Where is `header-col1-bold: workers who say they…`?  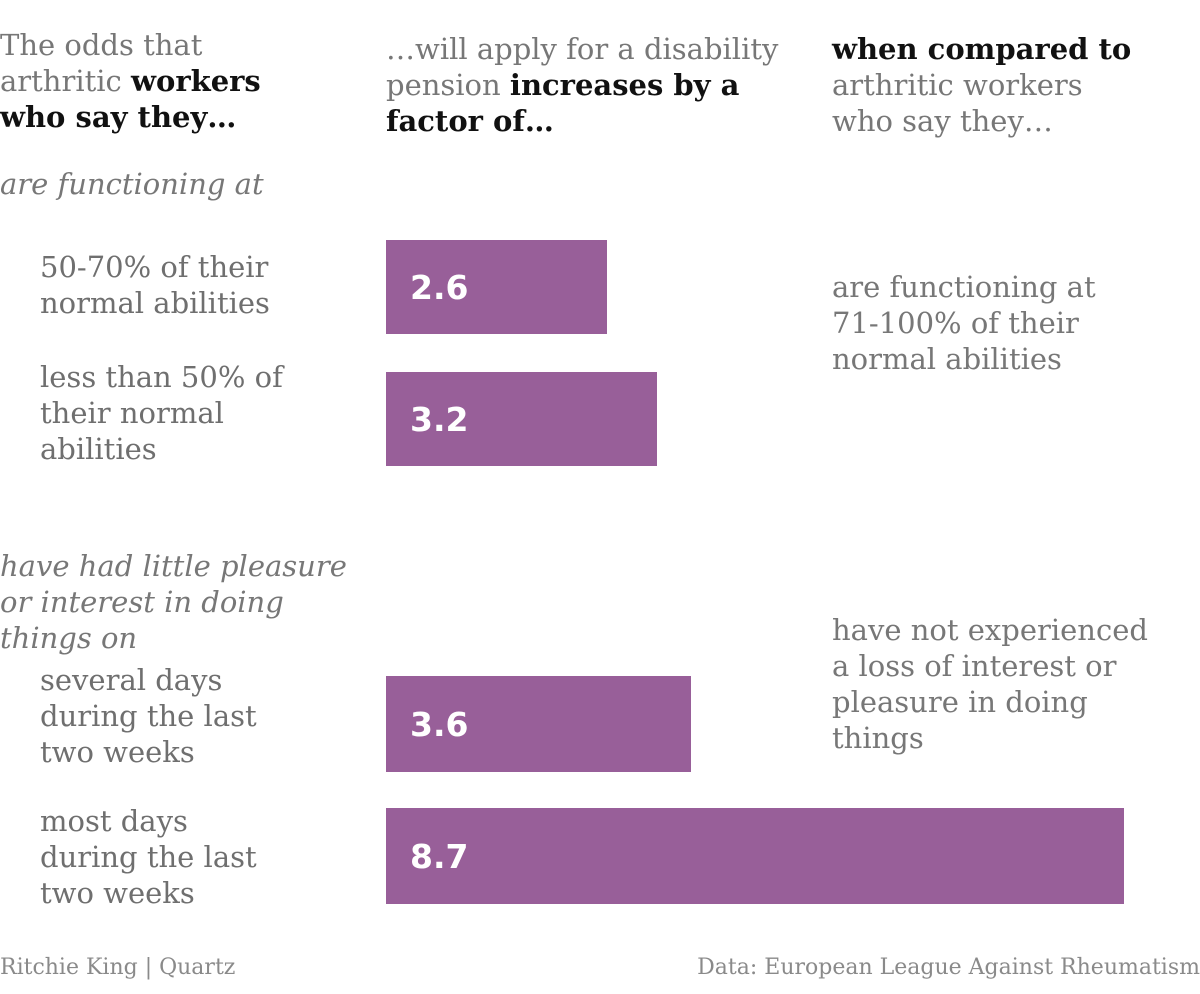 header-col1-bold: workers who say they… is located at coordinates (130, 99).